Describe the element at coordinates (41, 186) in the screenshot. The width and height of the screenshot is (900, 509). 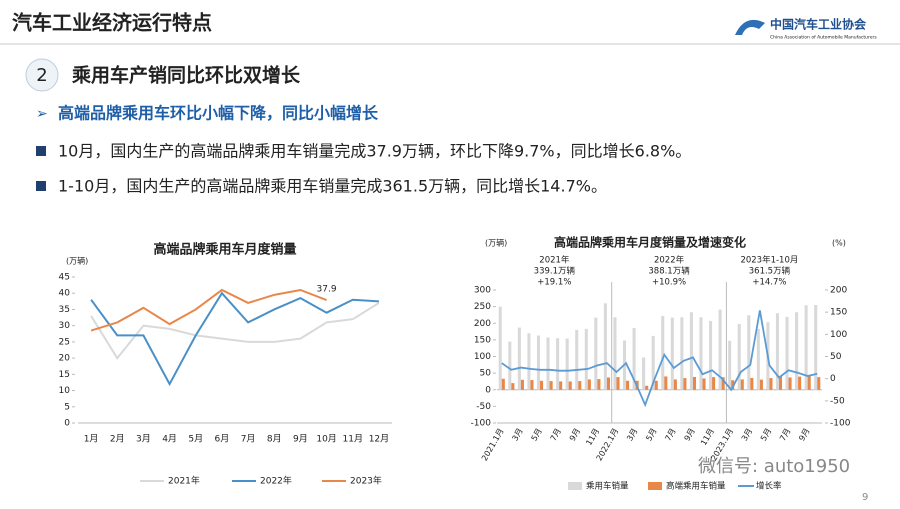
I see `bullet-square` at that location.